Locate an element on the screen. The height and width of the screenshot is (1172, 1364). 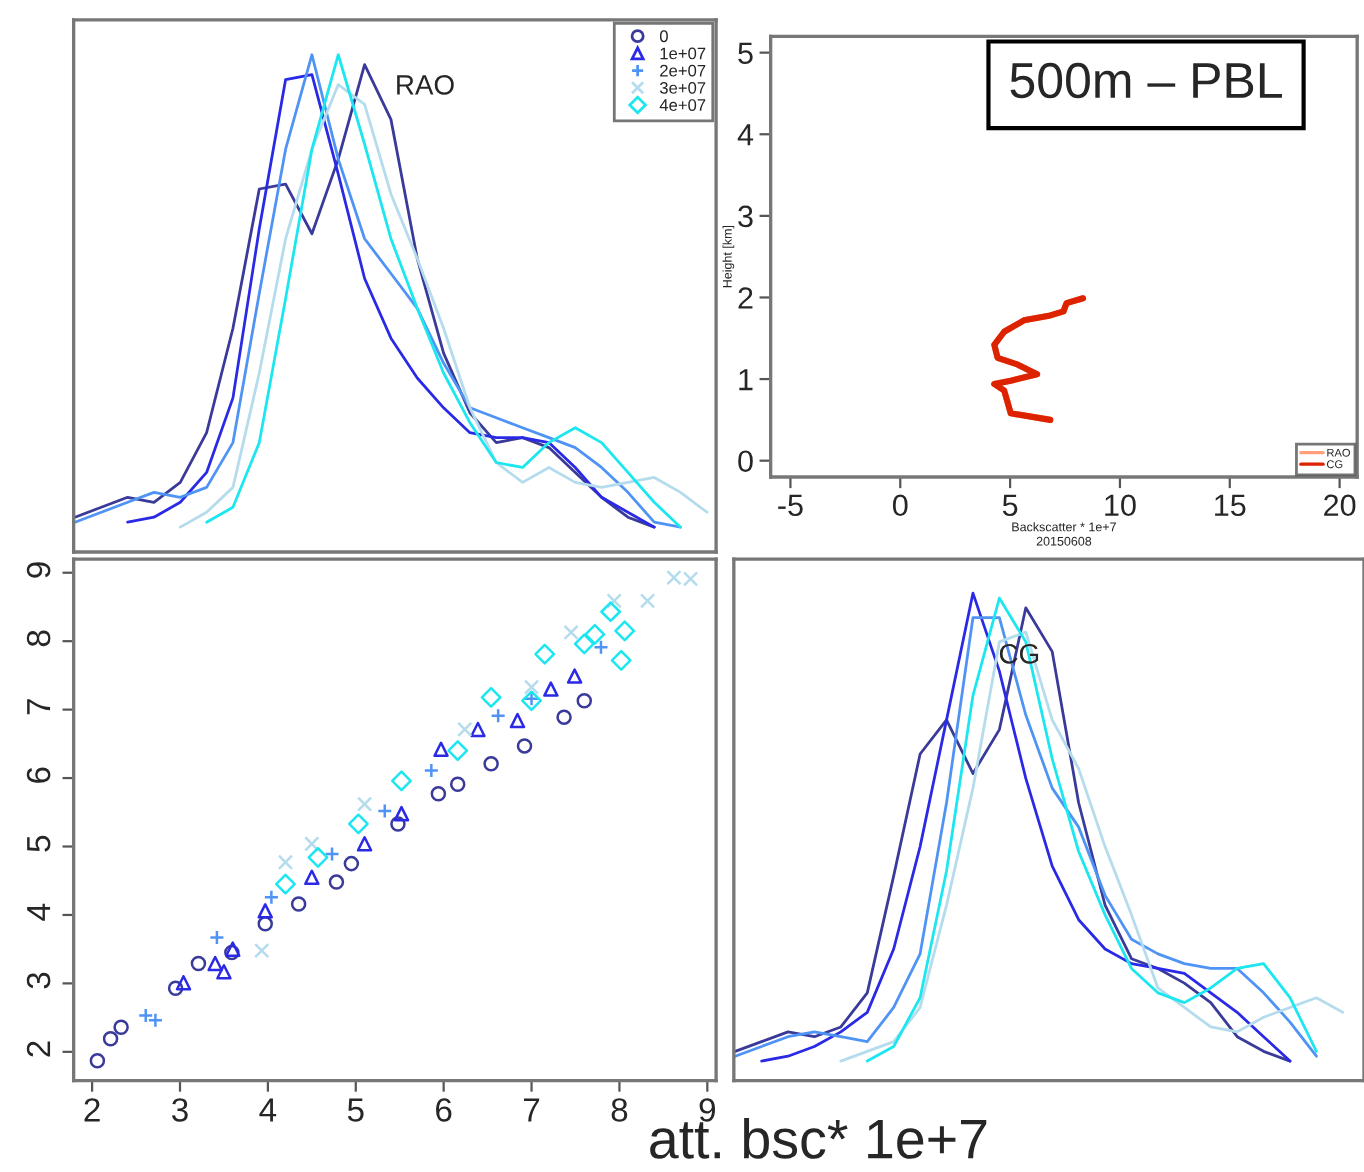
y-tick-label: 8 is located at coordinates (38, 638).